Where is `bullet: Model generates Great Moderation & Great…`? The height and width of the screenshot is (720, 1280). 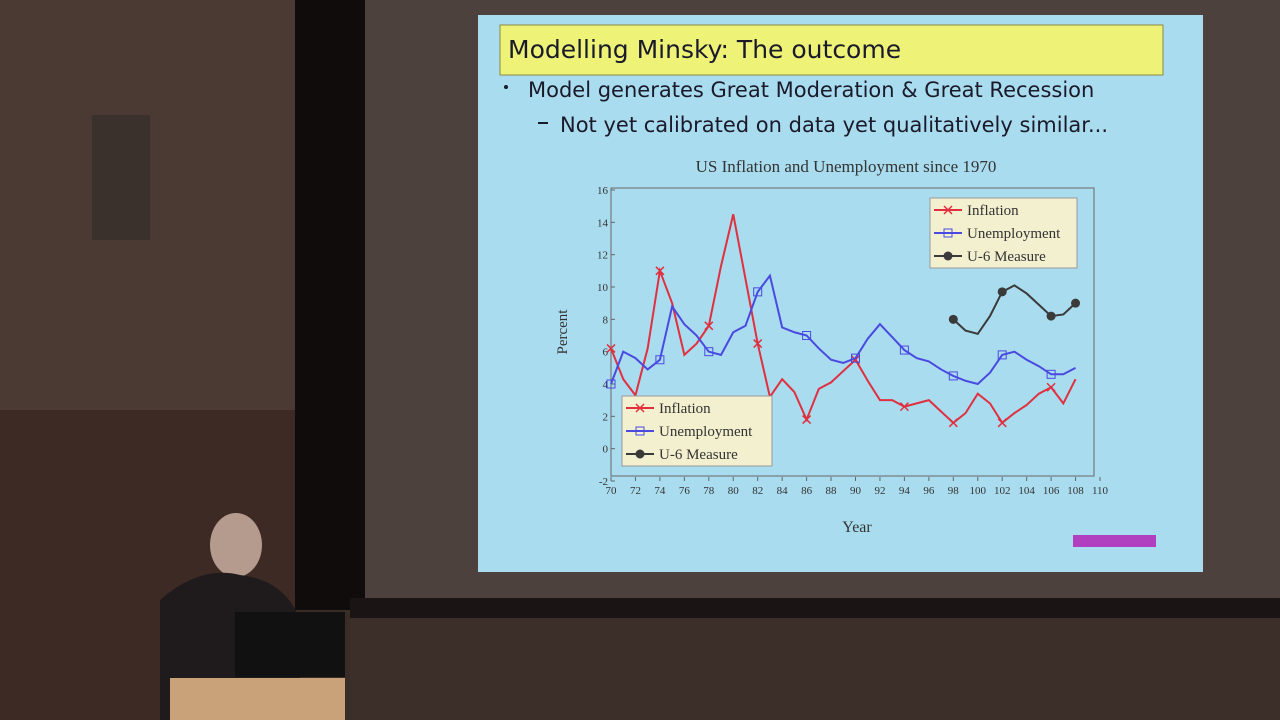 bullet: Model generates Great Moderation & Great… is located at coordinates (811, 90).